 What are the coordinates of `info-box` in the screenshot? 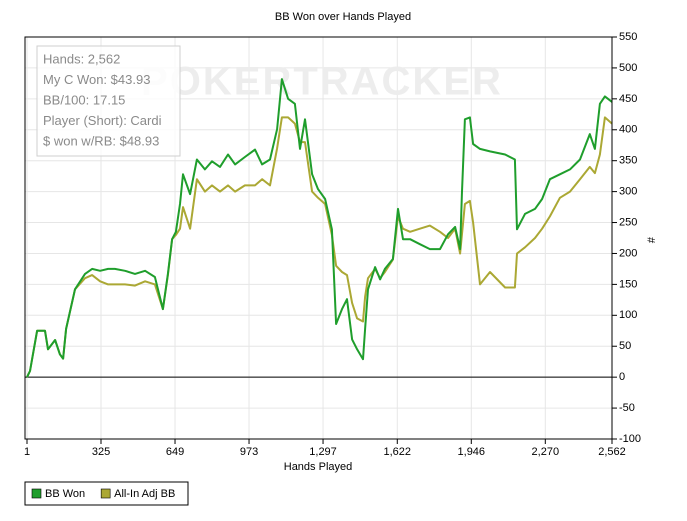 It's located at (108, 101).